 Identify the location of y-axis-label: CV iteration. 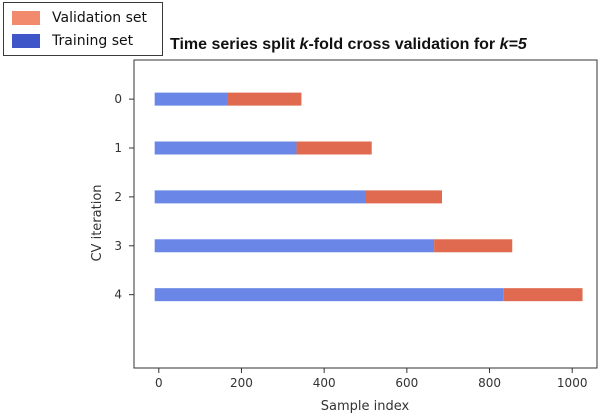
(97, 222).